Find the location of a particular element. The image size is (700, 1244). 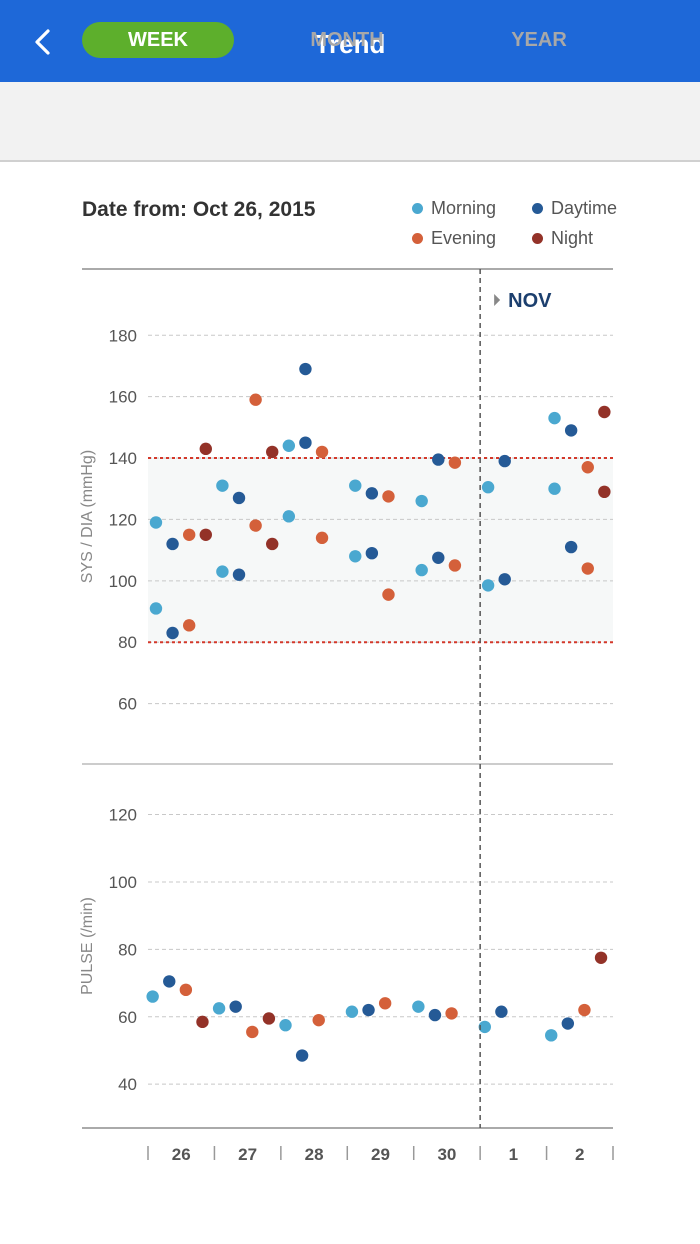

x-tick-label: 2 is located at coordinates (579, 1154).